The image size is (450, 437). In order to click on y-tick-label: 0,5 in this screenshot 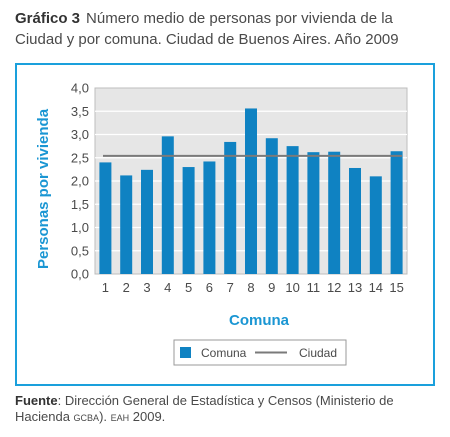, I will do `click(80, 250)`.